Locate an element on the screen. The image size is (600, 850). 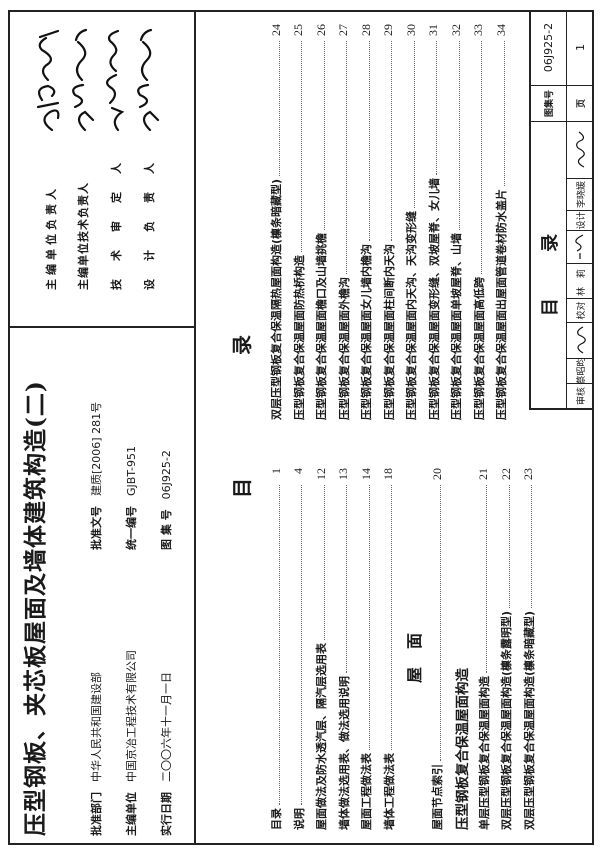
checker-name: 林 莉 is located at coordinates (580, 280).